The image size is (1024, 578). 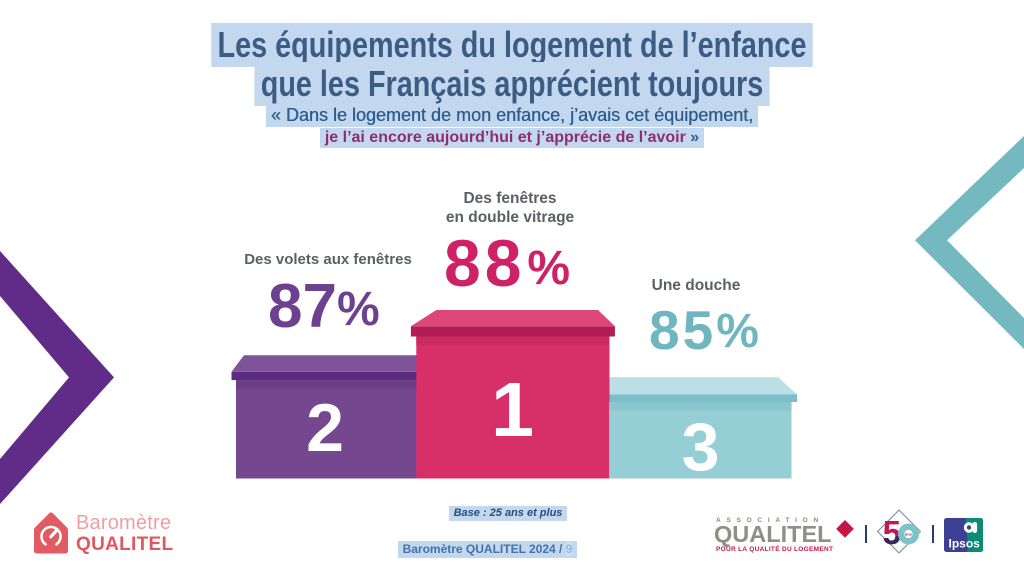 What do you see at coordinates (909, 534) in the screenshot?
I see `svg-text: ans` at bounding box center [909, 534].